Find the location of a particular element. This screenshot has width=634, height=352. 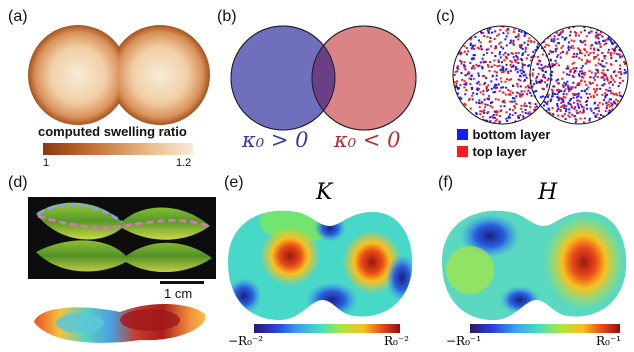

legend-blue-swatch is located at coordinates (462, 135).